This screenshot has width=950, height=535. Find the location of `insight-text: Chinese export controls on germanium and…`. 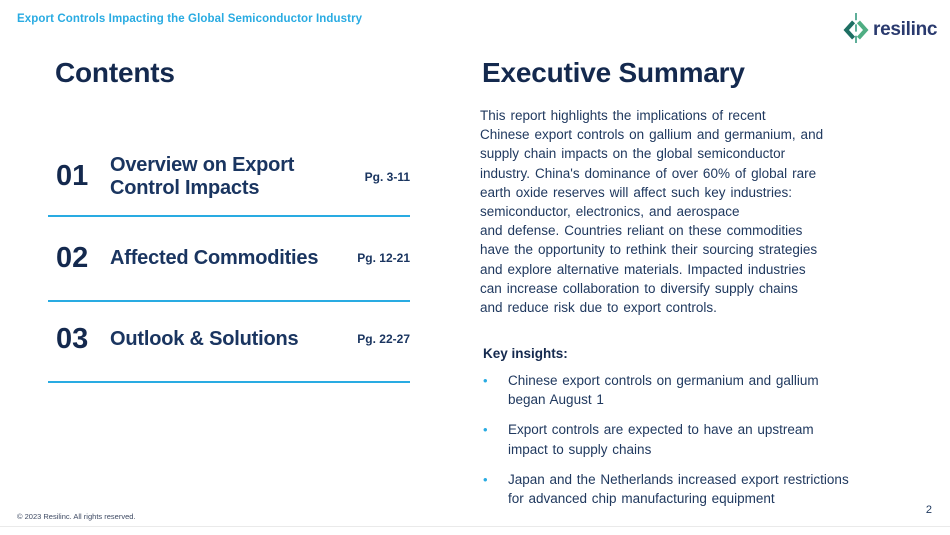

insight-text: Chinese export controls on germanium and… is located at coordinates (663, 390).